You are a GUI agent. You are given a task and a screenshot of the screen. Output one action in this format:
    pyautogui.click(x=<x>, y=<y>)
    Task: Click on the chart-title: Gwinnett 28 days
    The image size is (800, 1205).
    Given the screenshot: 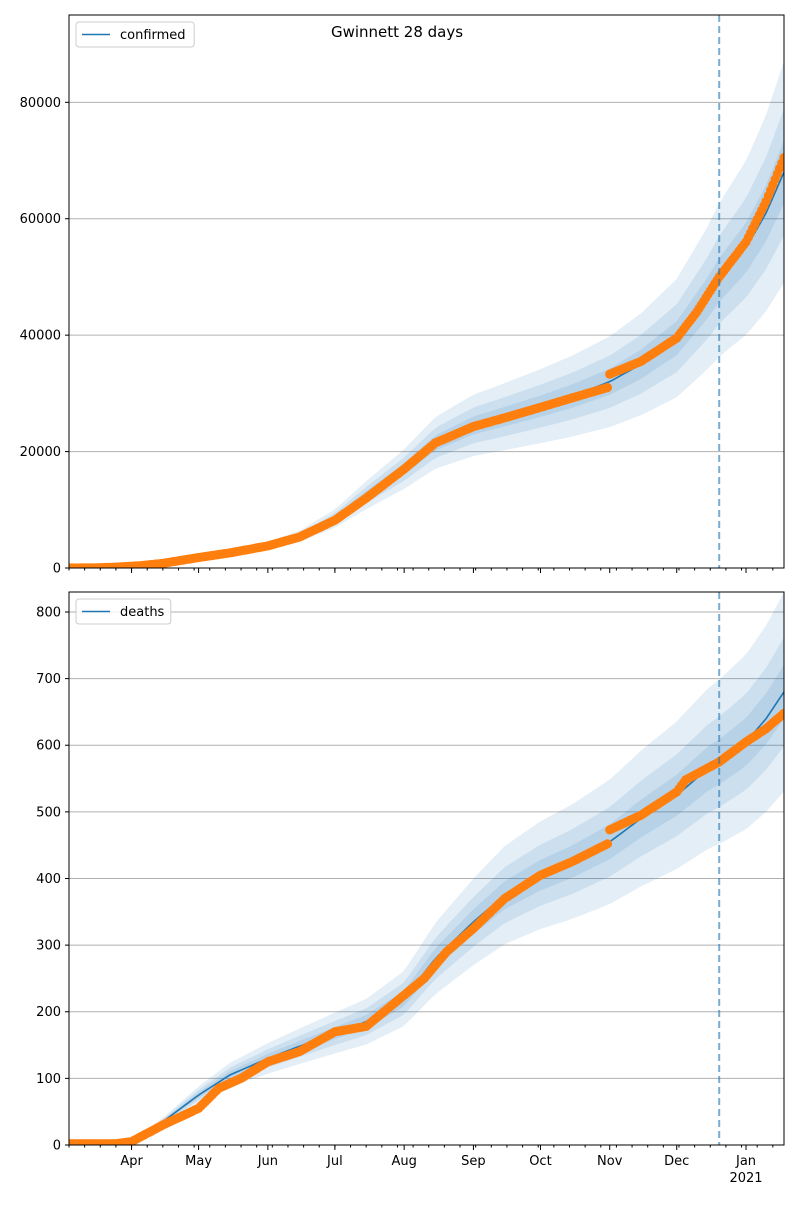 What is the action you would take?
    pyautogui.click(x=397, y=32)
    